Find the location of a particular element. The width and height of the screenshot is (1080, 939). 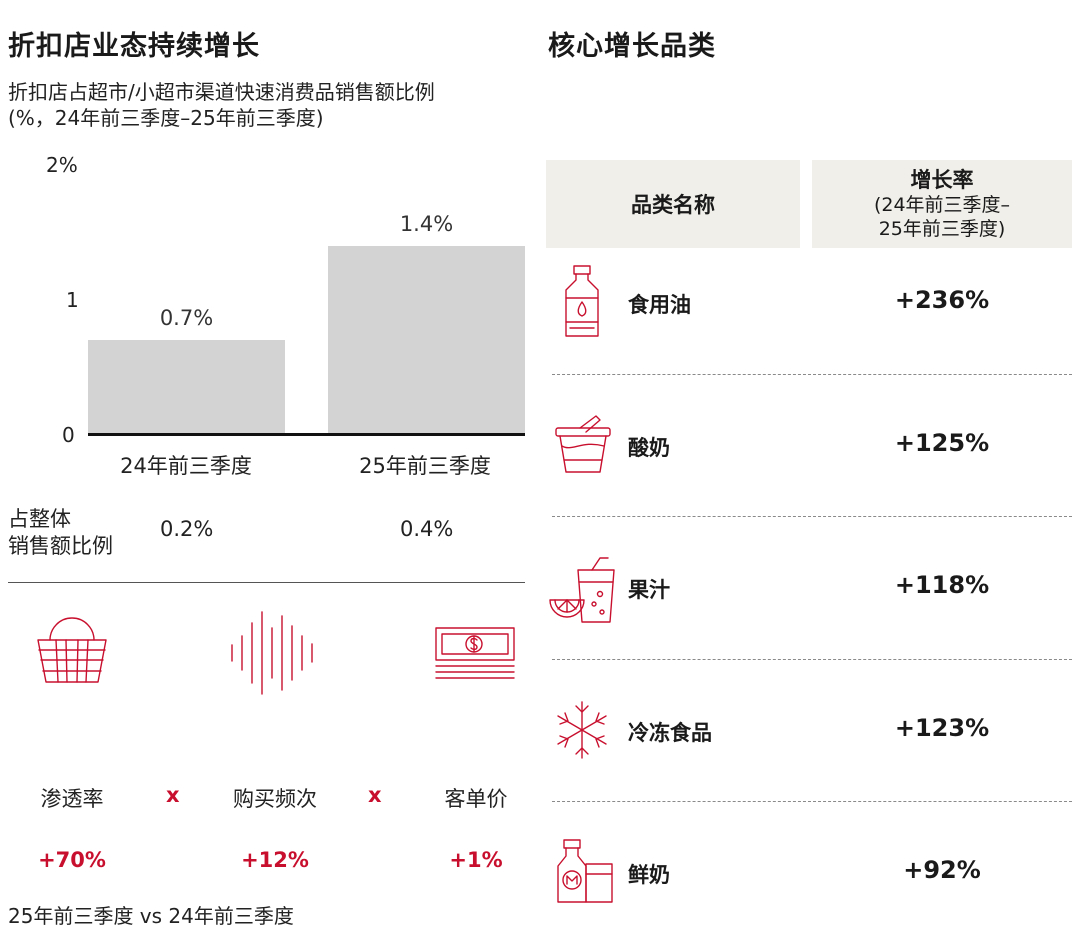

y-tick-label: 2% is located at coordinates (62, 165).